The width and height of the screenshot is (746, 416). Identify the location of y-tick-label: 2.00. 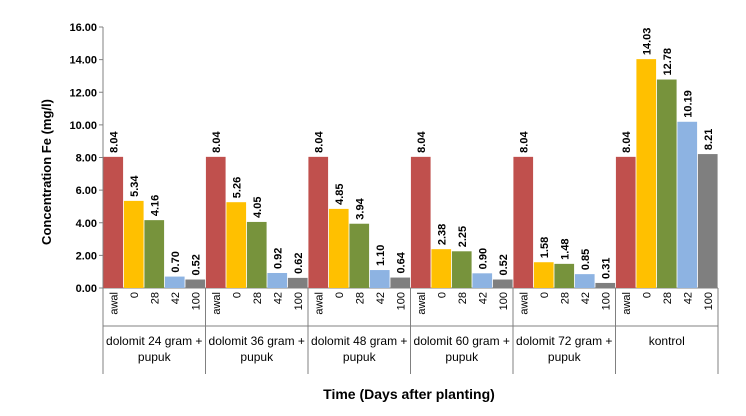
(86, 256).